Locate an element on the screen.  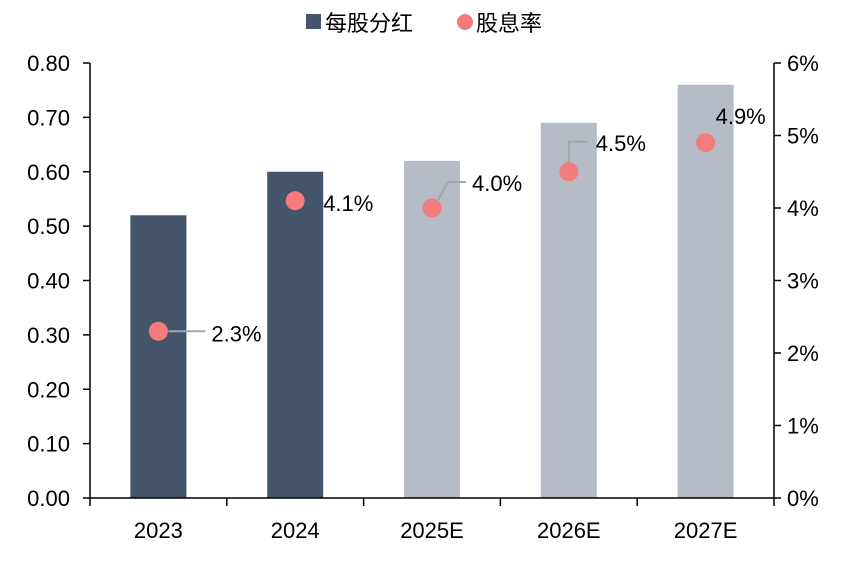
data-label: 4.0% is located at coordinates (497, 183).